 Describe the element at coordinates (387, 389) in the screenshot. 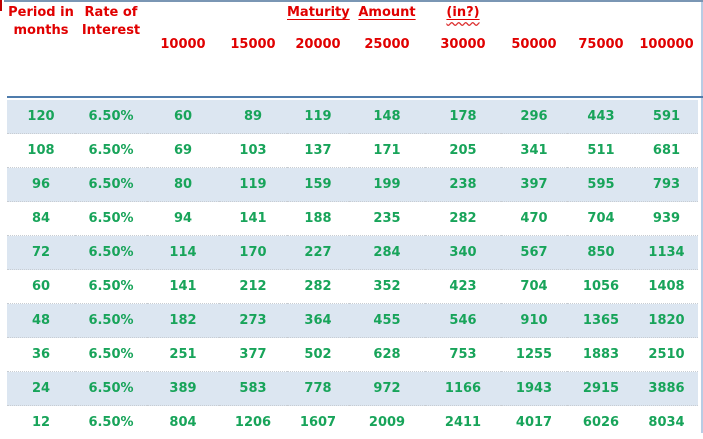

I see `maturity-value-cell: 972` at that location.